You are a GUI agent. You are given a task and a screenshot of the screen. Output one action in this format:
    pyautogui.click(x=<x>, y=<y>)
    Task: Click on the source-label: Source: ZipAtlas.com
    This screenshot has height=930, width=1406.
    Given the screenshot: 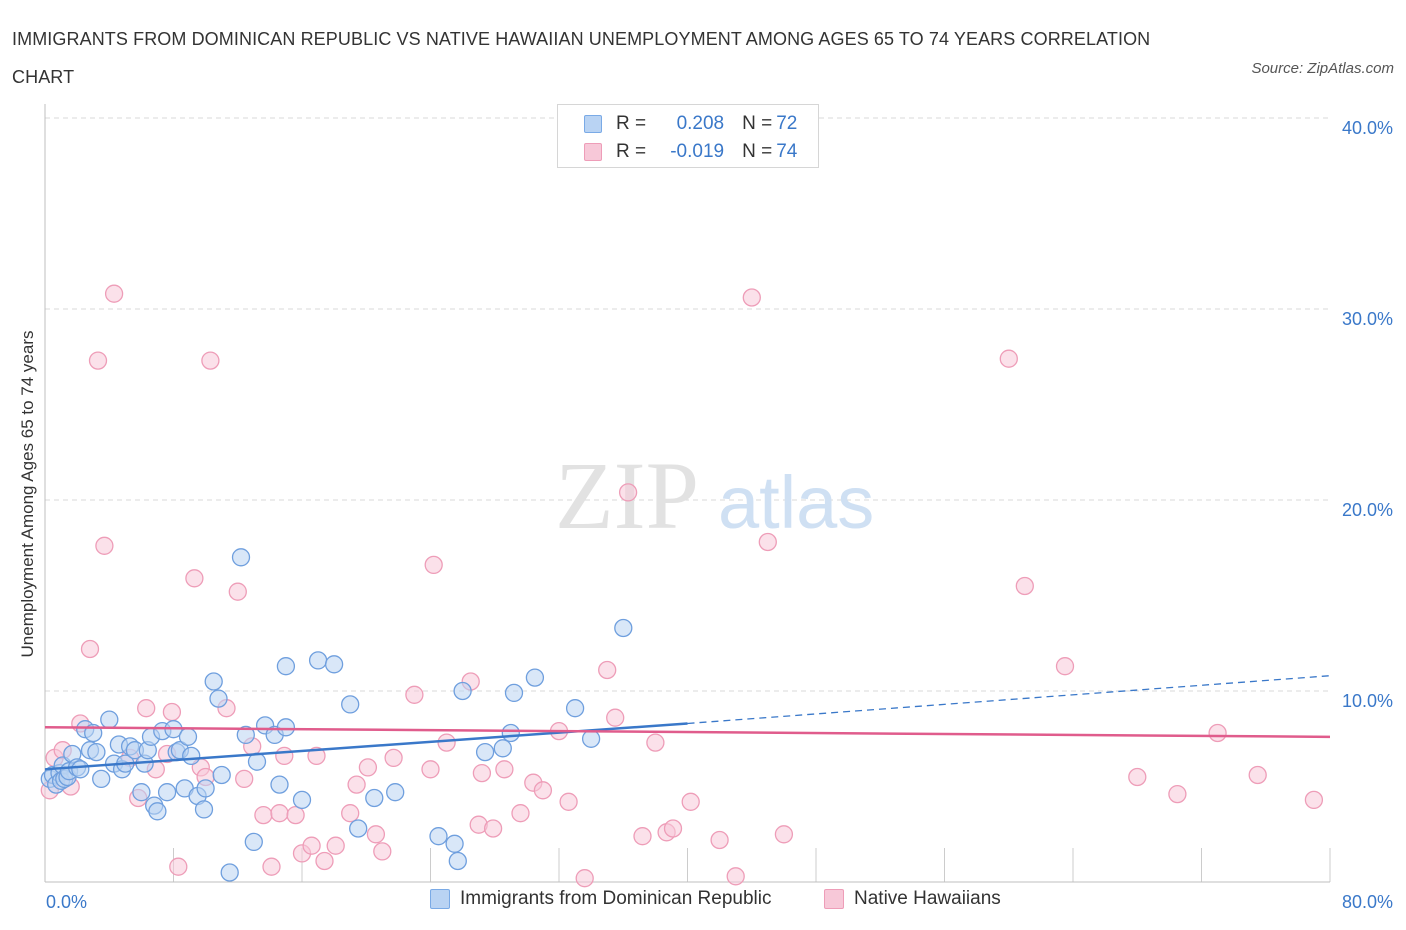 What is the action you would take?
    pyautogui.click(x=1322, y=68)
    